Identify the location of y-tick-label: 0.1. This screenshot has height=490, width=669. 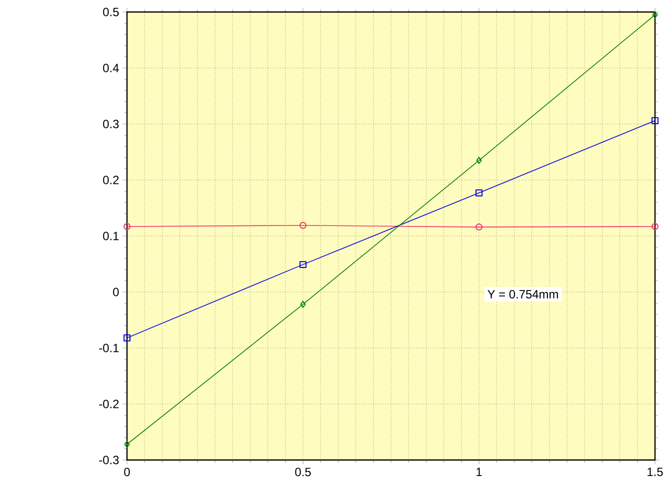
(111, 236).